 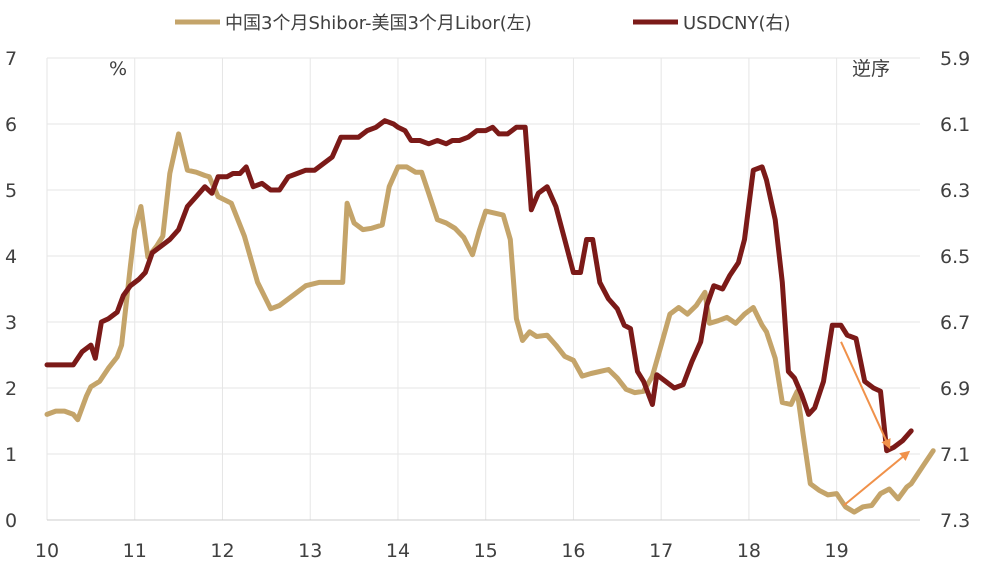 What do you see at coordinates (749, 551) in the screenshot?
I see `x-tick-label: 18` at bounding box center [749, 551].